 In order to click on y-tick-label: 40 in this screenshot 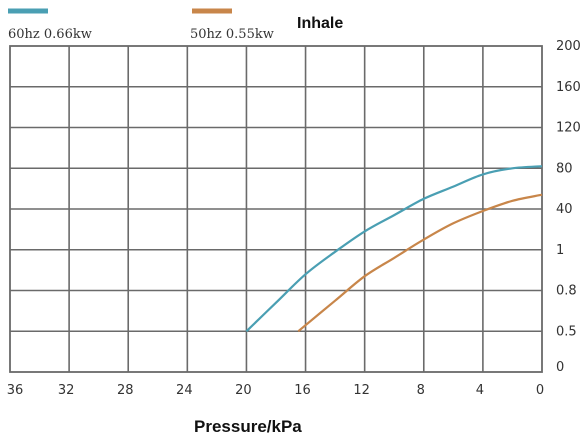, I will do `click(564, 209)`.